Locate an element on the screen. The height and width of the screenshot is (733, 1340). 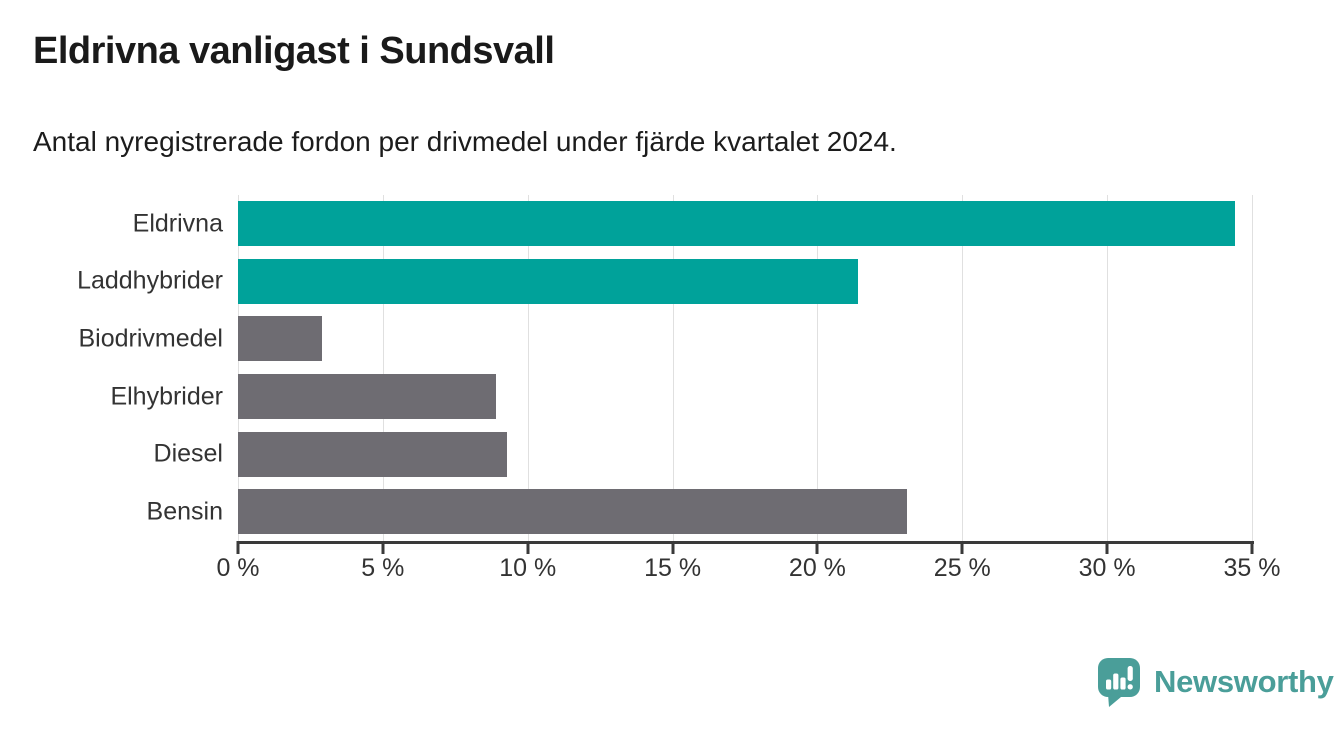
x-axis-line is located at coordinates (745, 542).